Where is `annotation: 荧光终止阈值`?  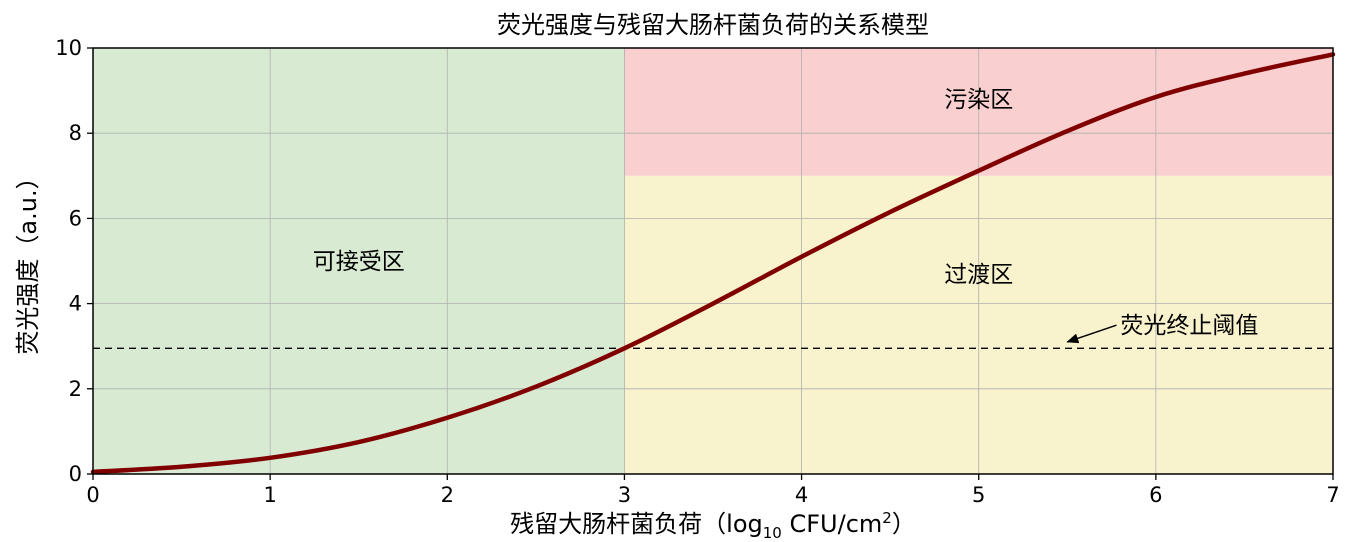 annotation: 荧光终止阈值 is located at coordinates (1162, 328).